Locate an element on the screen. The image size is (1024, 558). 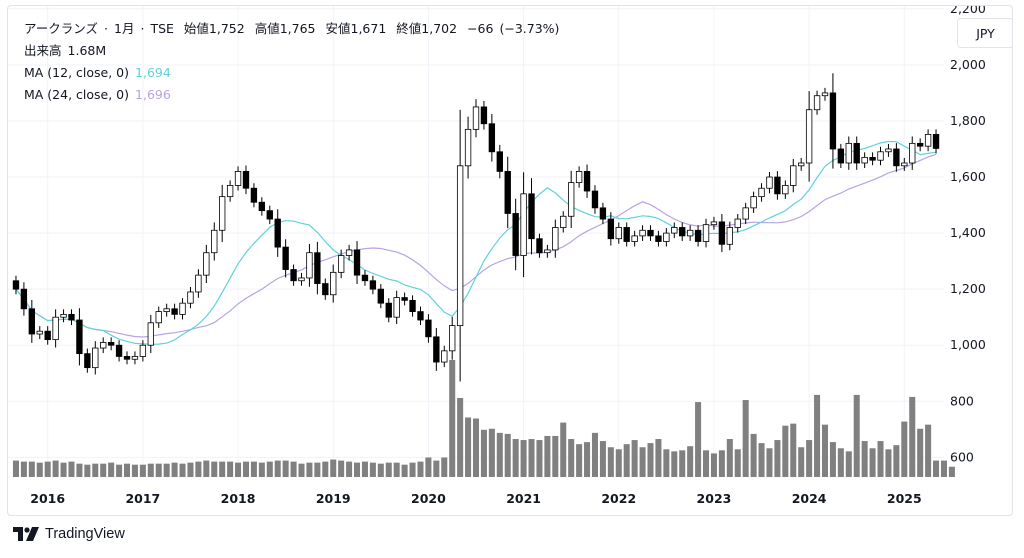
currency-button: JPY is located at coordinates (984, 33).